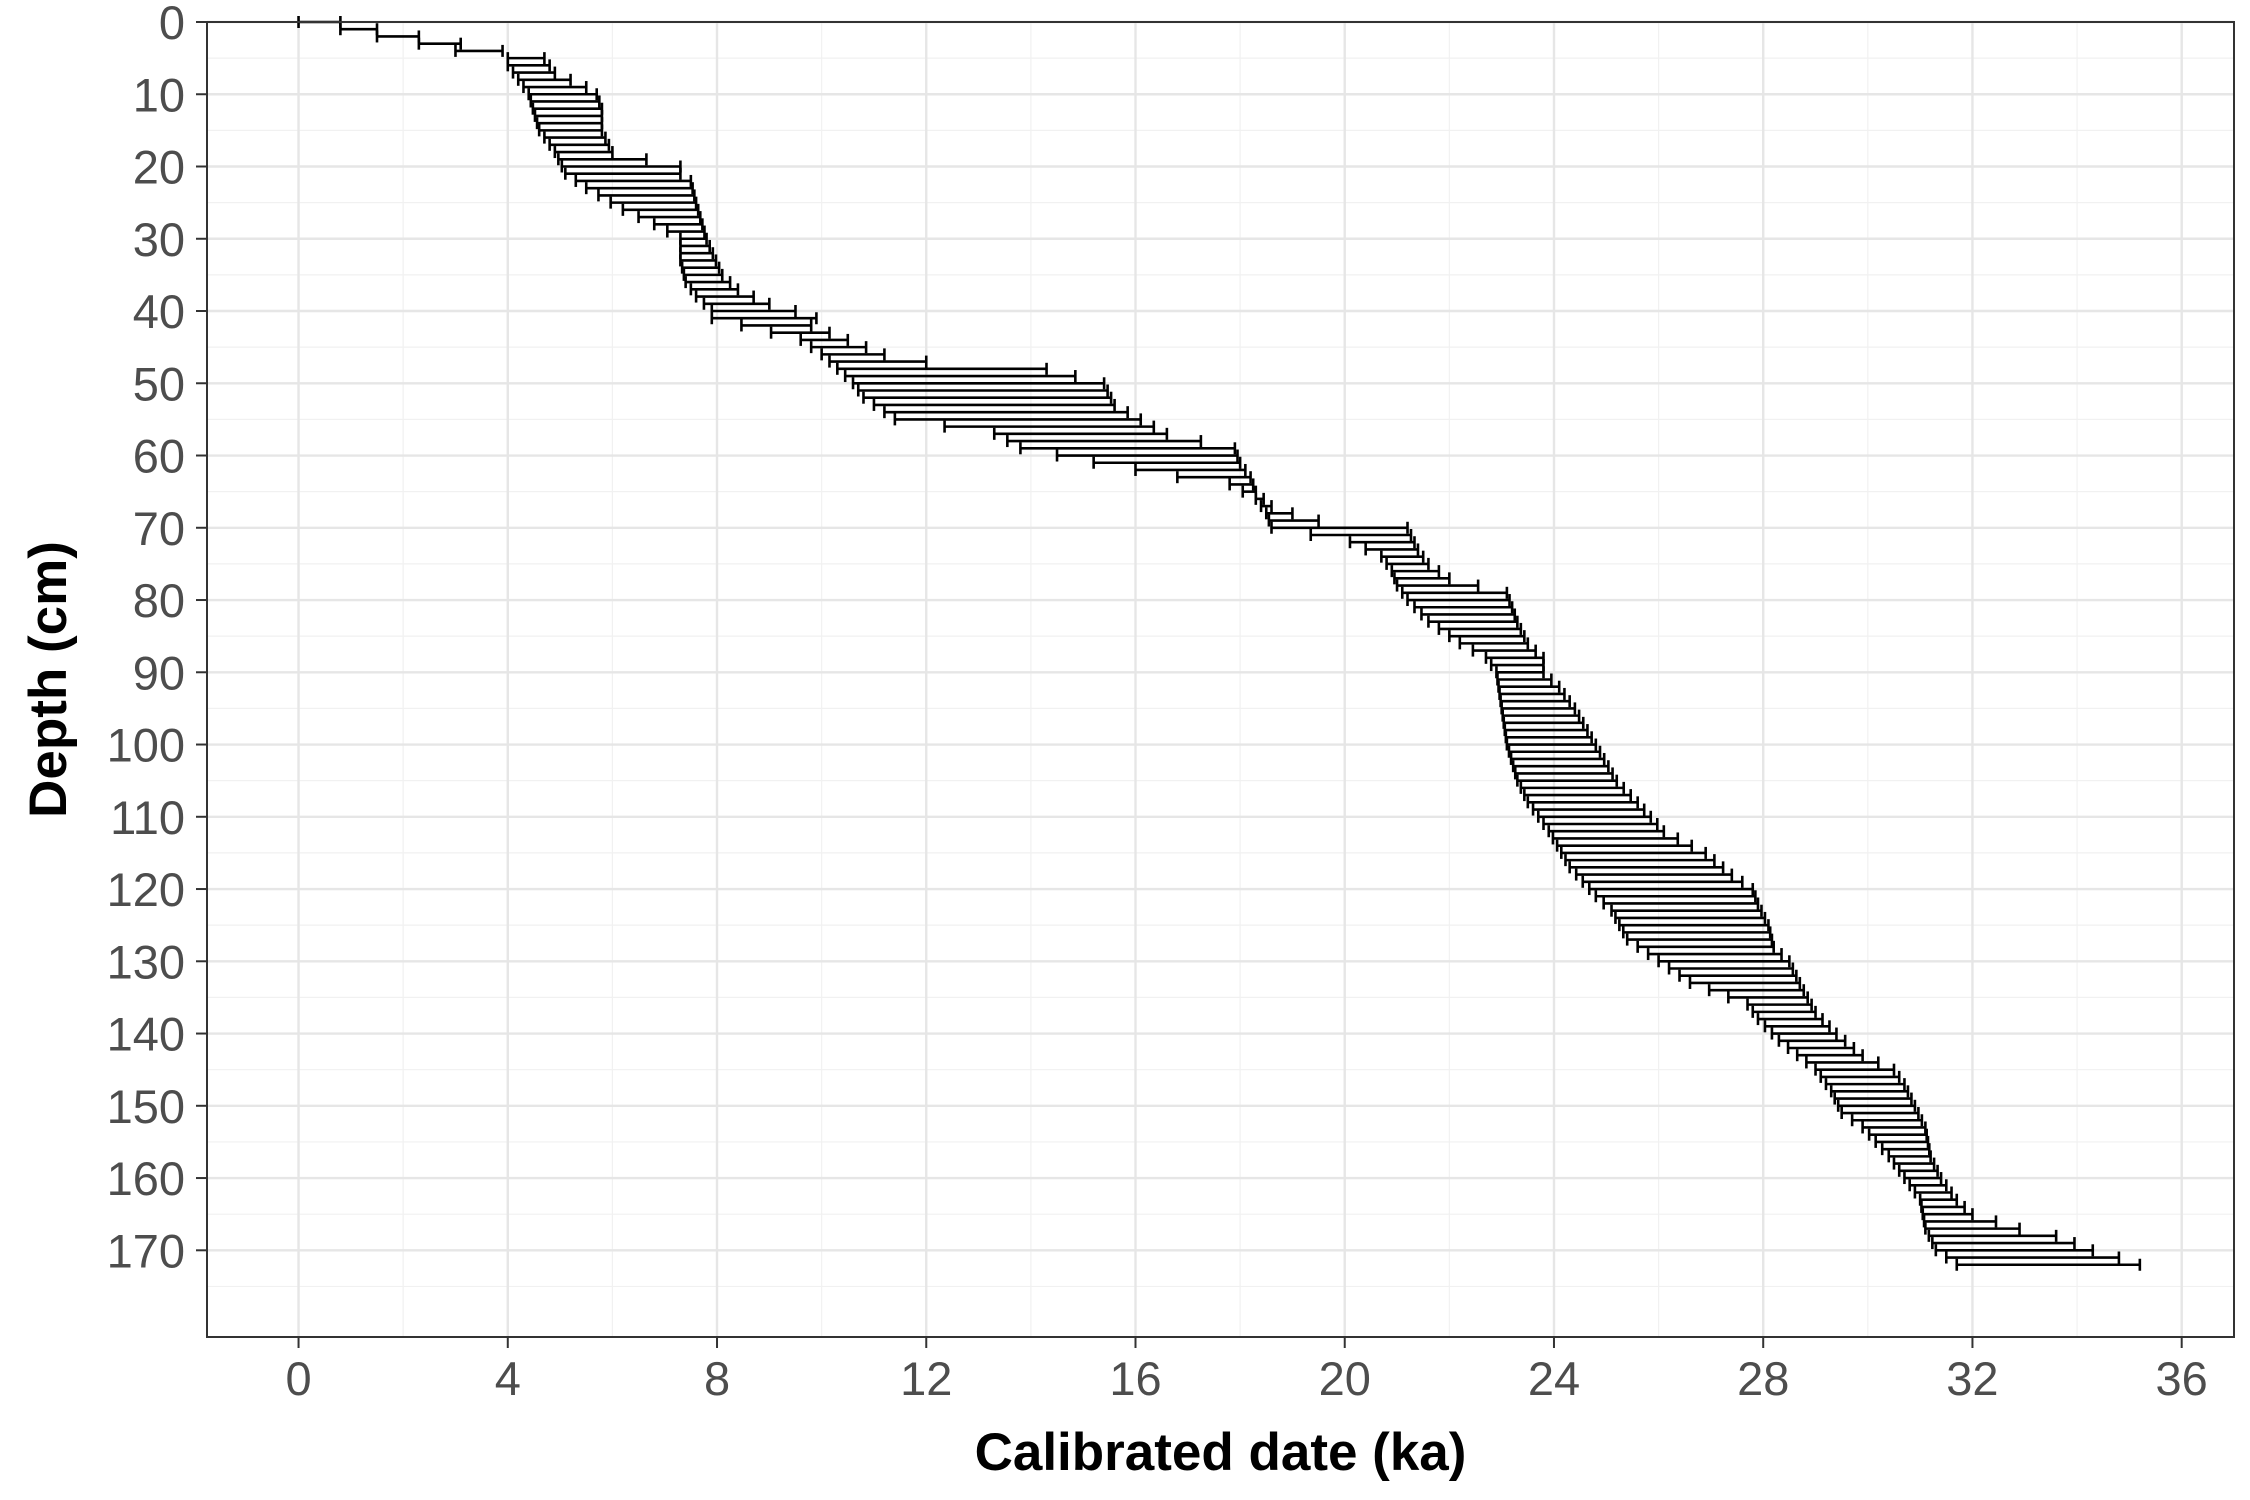  Describe the element at coordinates (146, 1178) in the screenshot. I see `y-tick-label: 160` at that location.